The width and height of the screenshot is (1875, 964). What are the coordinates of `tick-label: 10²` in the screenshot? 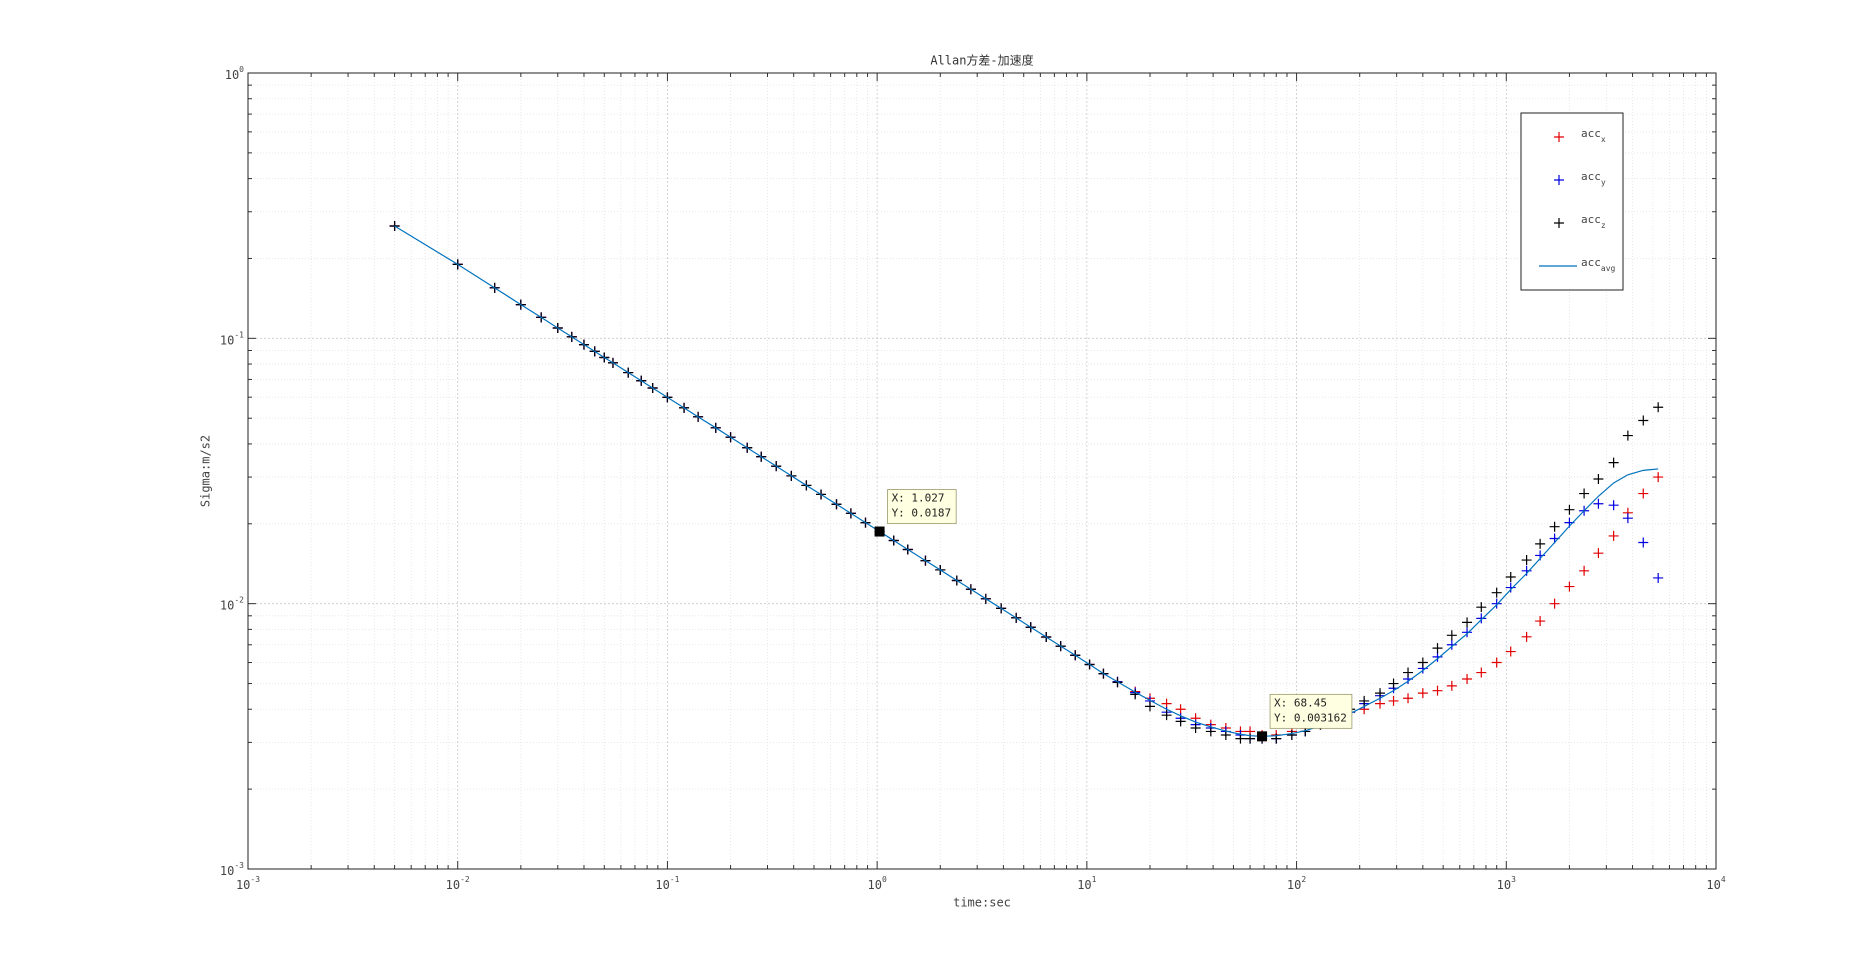 It's located at (1296, 883).